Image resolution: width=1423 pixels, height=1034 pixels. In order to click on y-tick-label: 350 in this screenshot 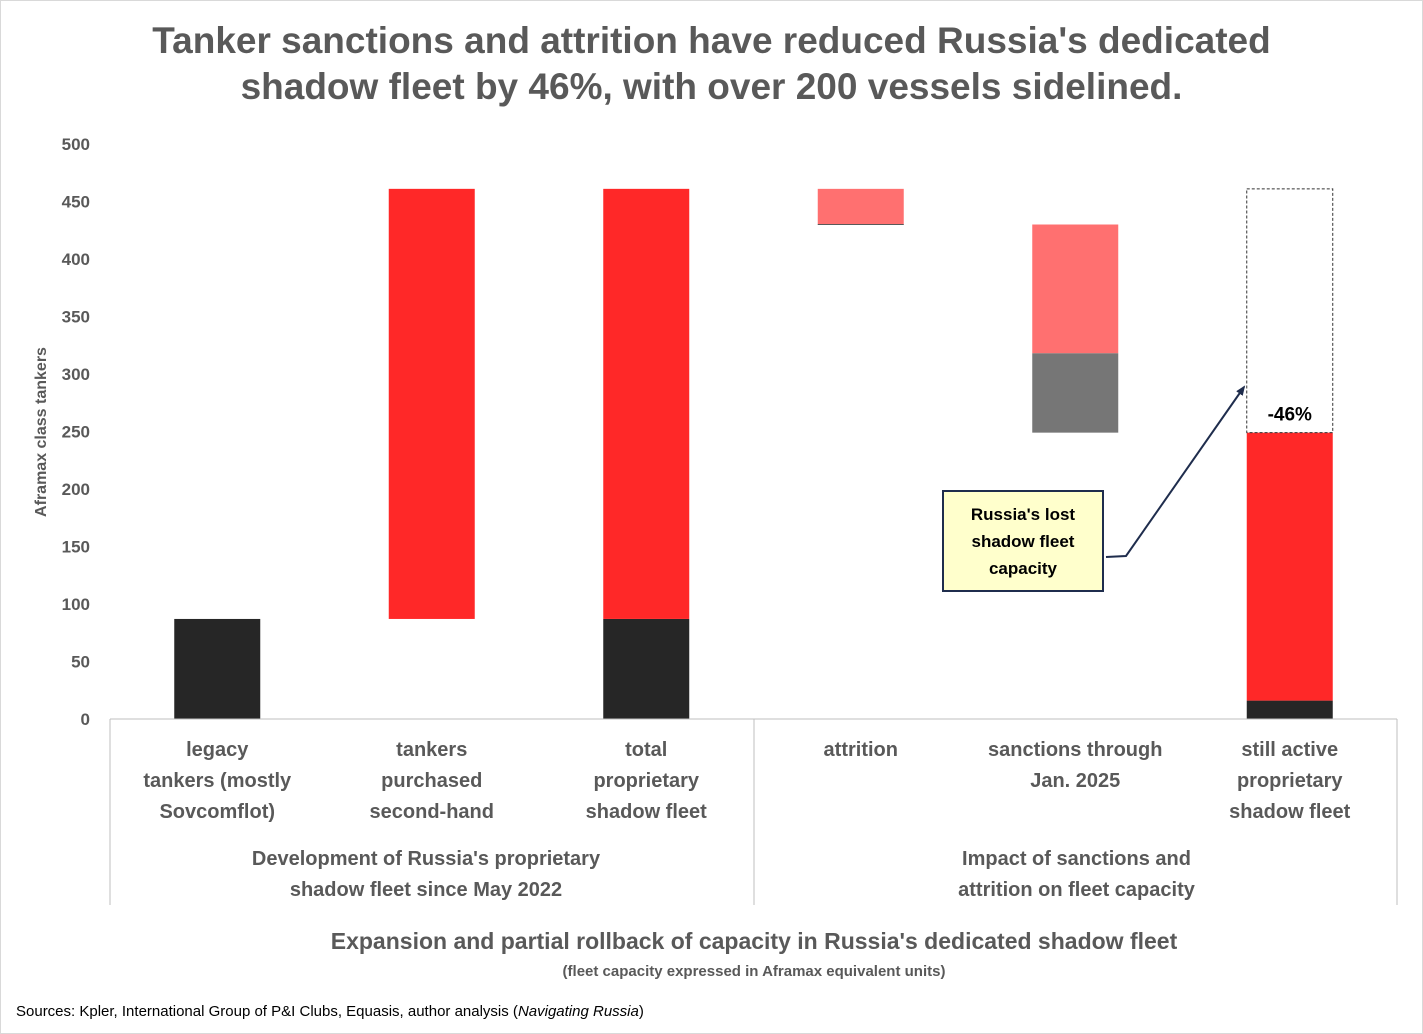, I will do `click(76, 317)`.